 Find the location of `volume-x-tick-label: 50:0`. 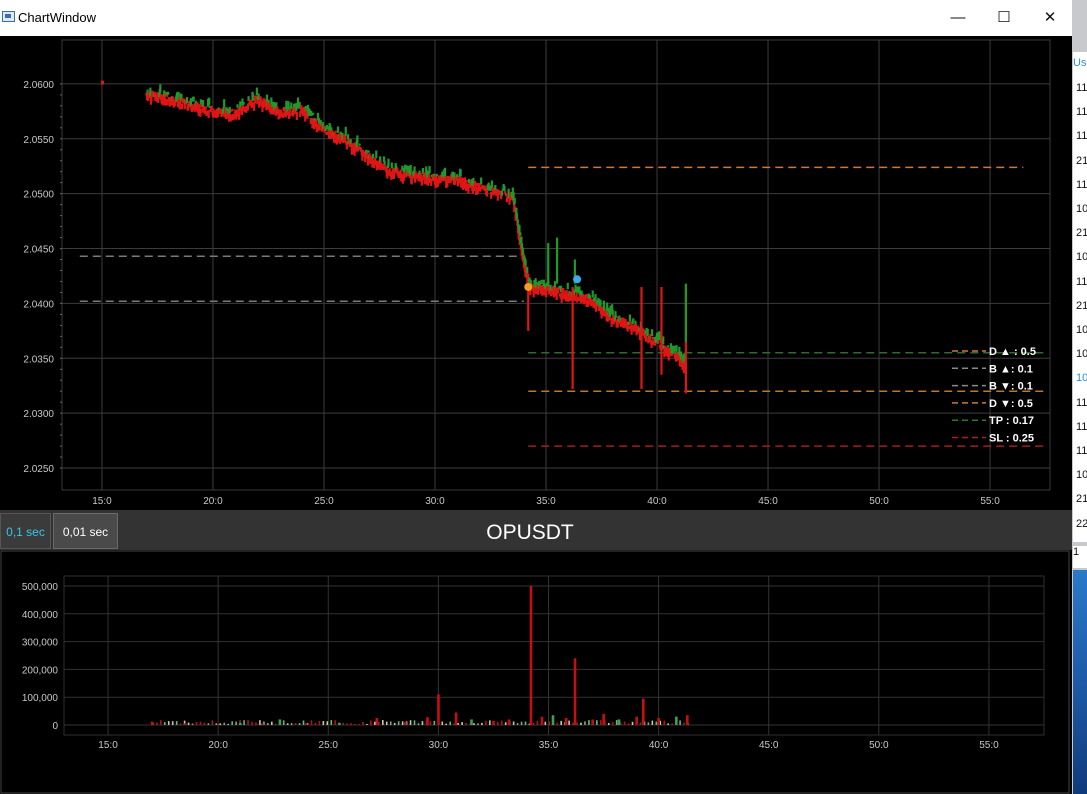

volume-x-tick-label: 50:0 is located at coordinates (879, 745).